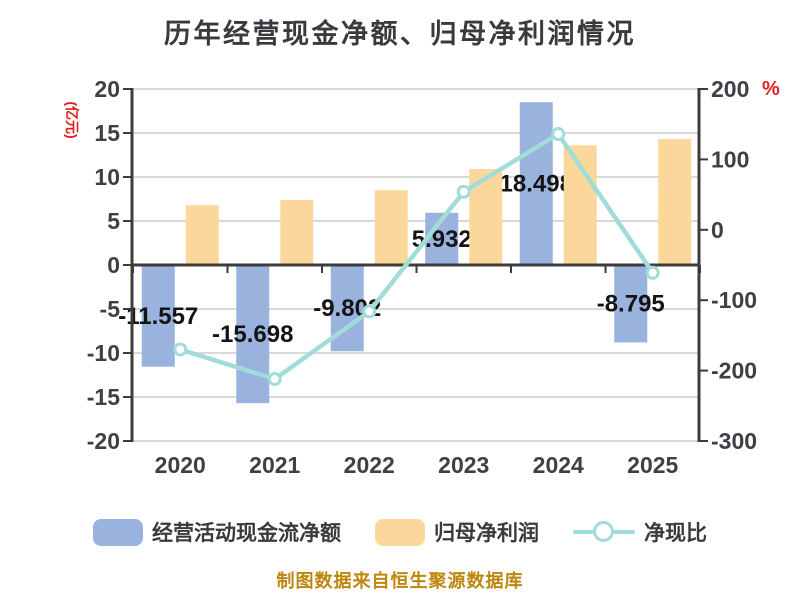  Describe the element at coordinates (400, 34) in the screenshot. I see `chart-title: 历年经营现金净额、归母净利润情况` at that location.